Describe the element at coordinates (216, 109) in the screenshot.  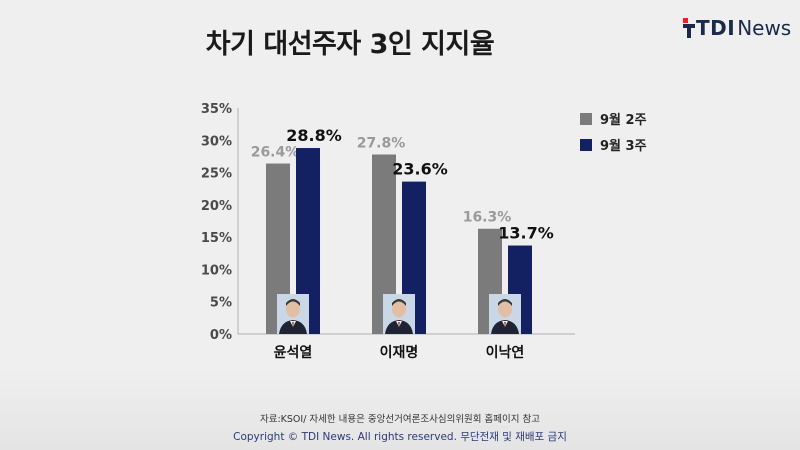
I see `y-tick-label: 35%` at that location.